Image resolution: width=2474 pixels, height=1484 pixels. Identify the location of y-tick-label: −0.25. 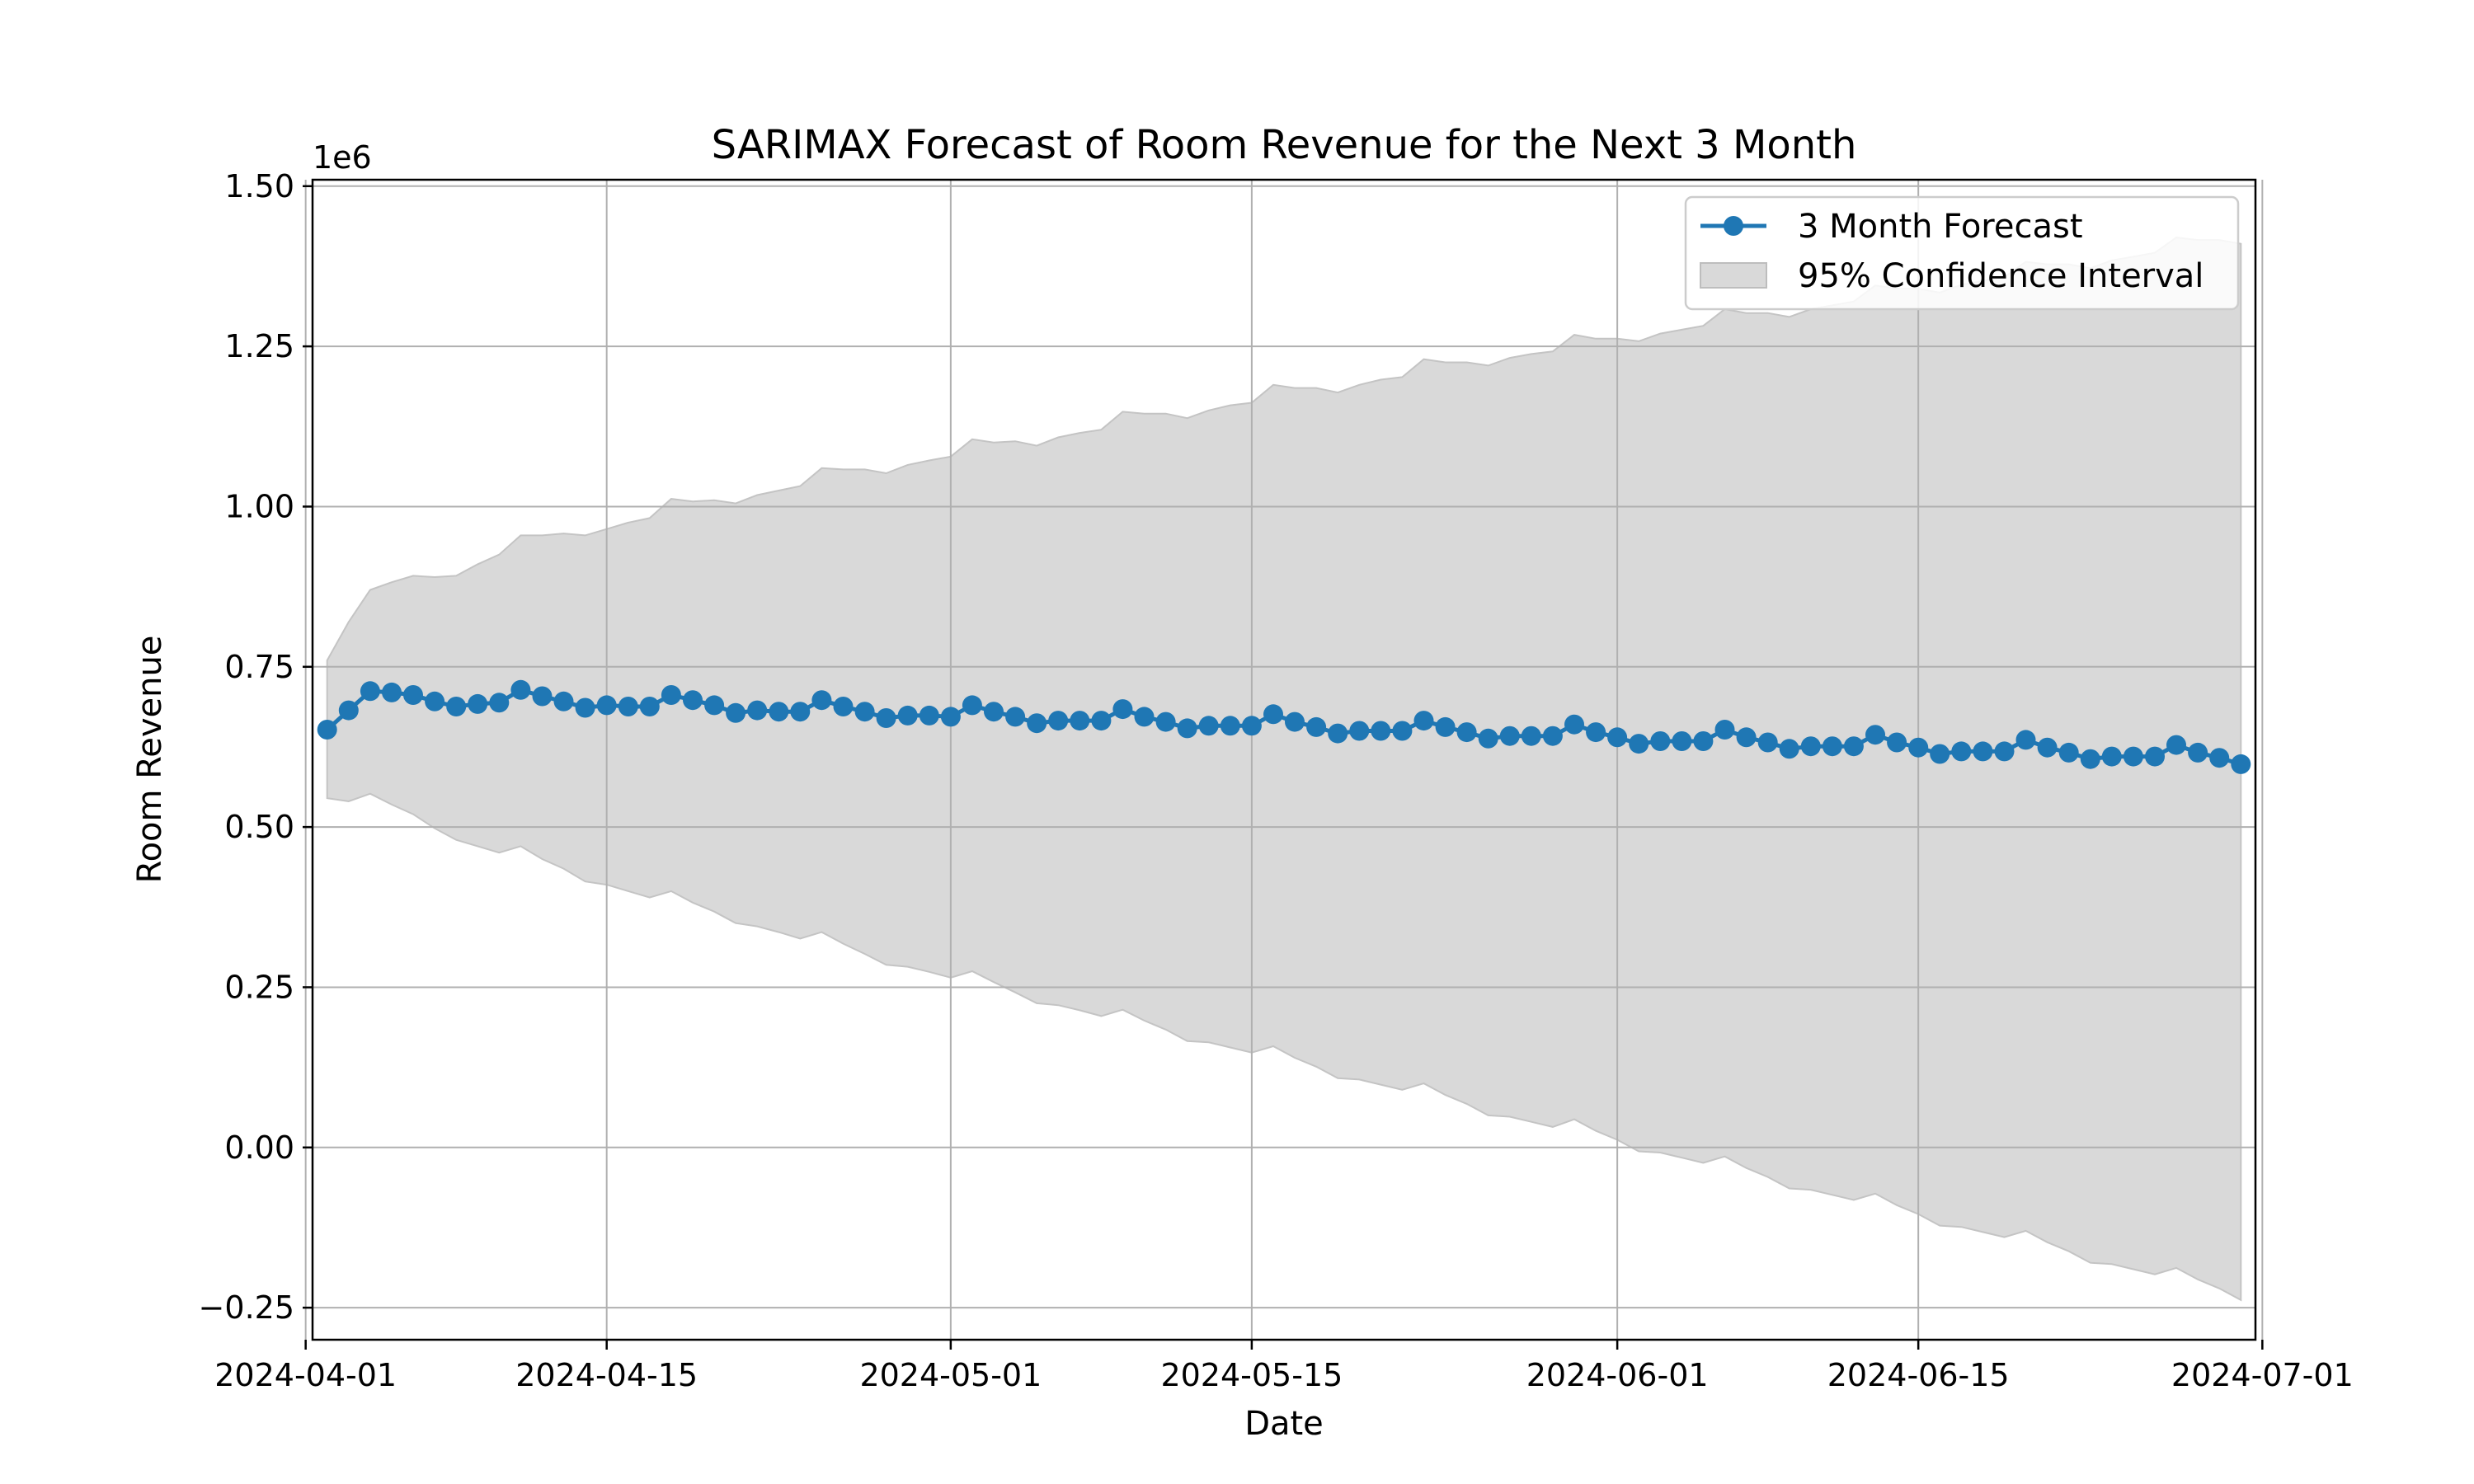
(246, 1307).